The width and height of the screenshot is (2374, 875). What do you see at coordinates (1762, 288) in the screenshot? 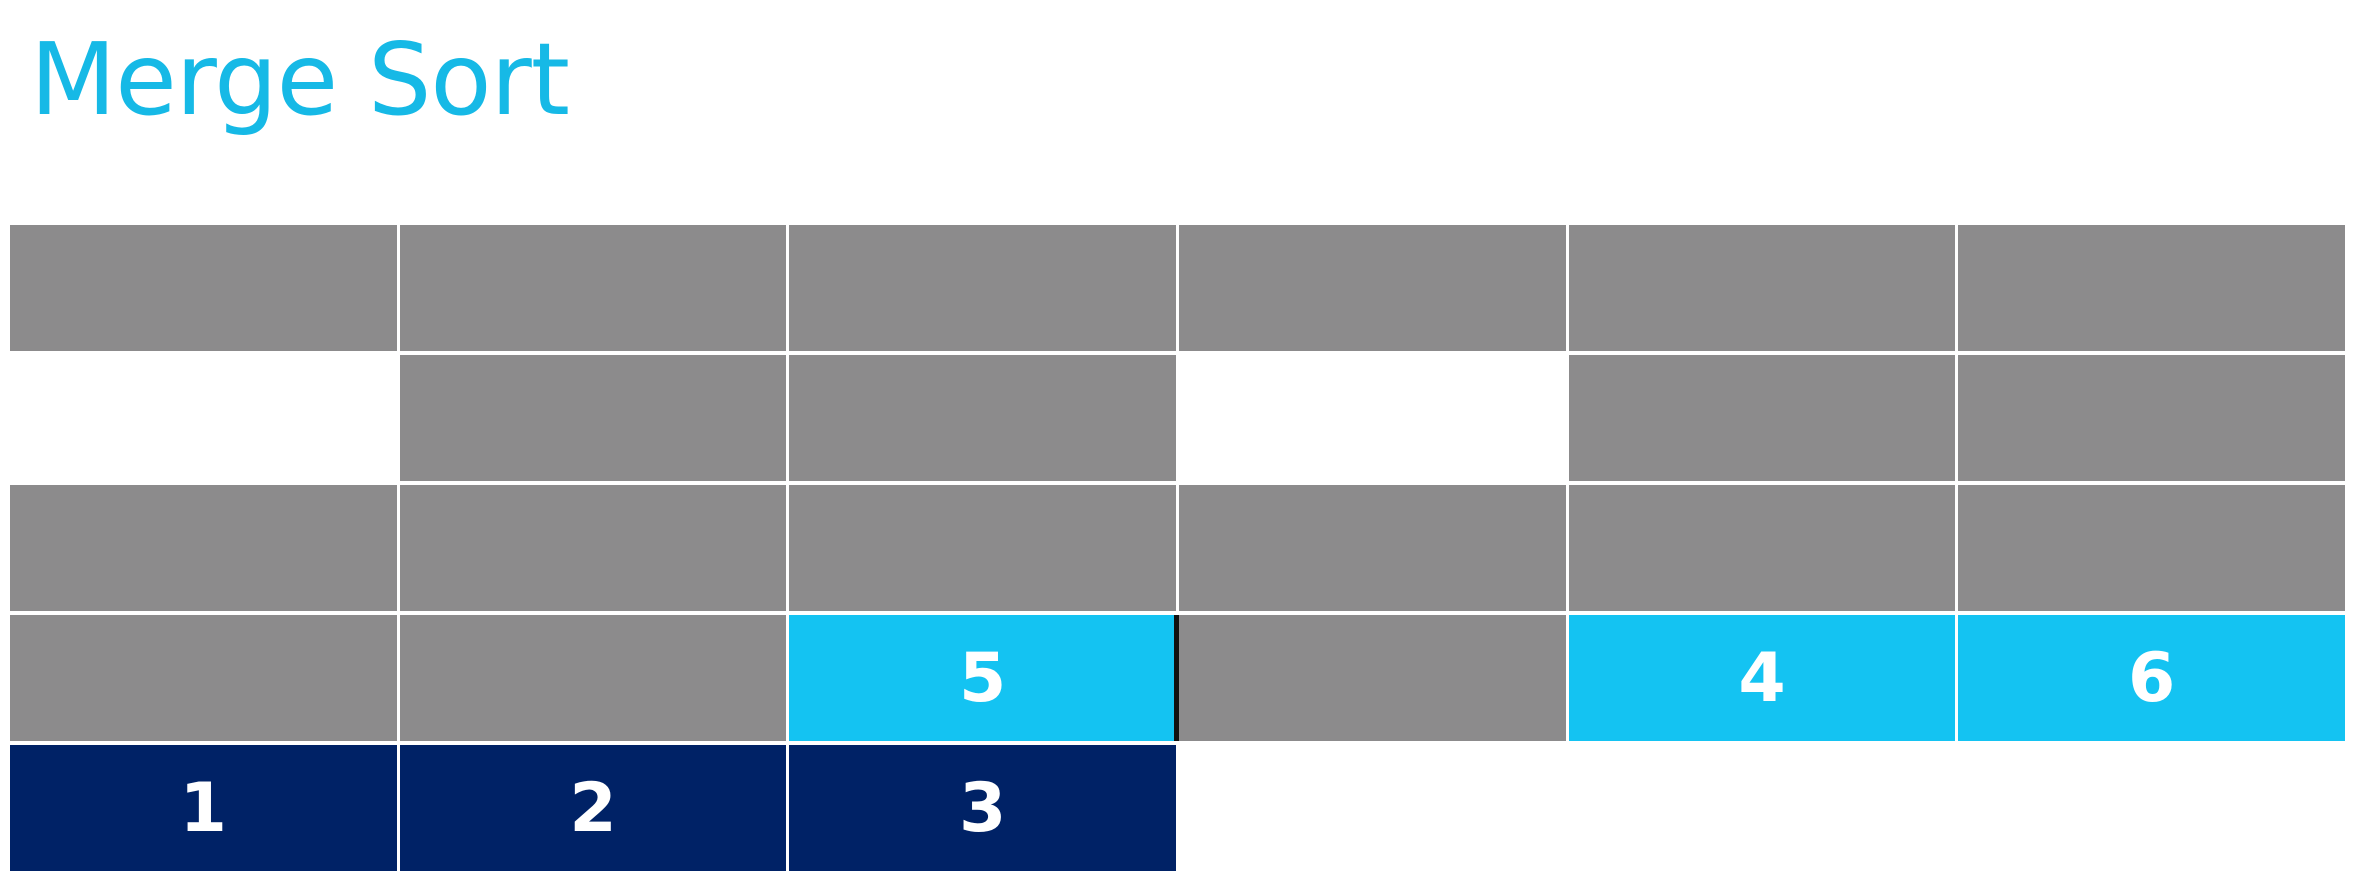
I see `grid-cell-r1-c5` at bounding box center [1762, 288].